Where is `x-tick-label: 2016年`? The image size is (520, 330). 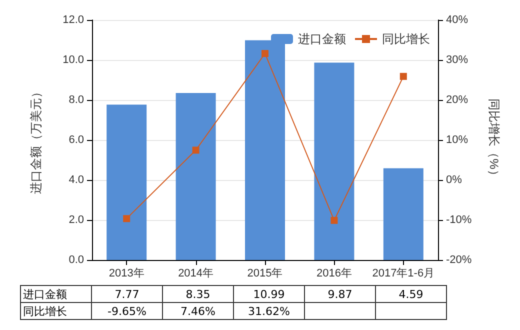 x-tick-label: 2016年 is located at coordinates (334, 274).